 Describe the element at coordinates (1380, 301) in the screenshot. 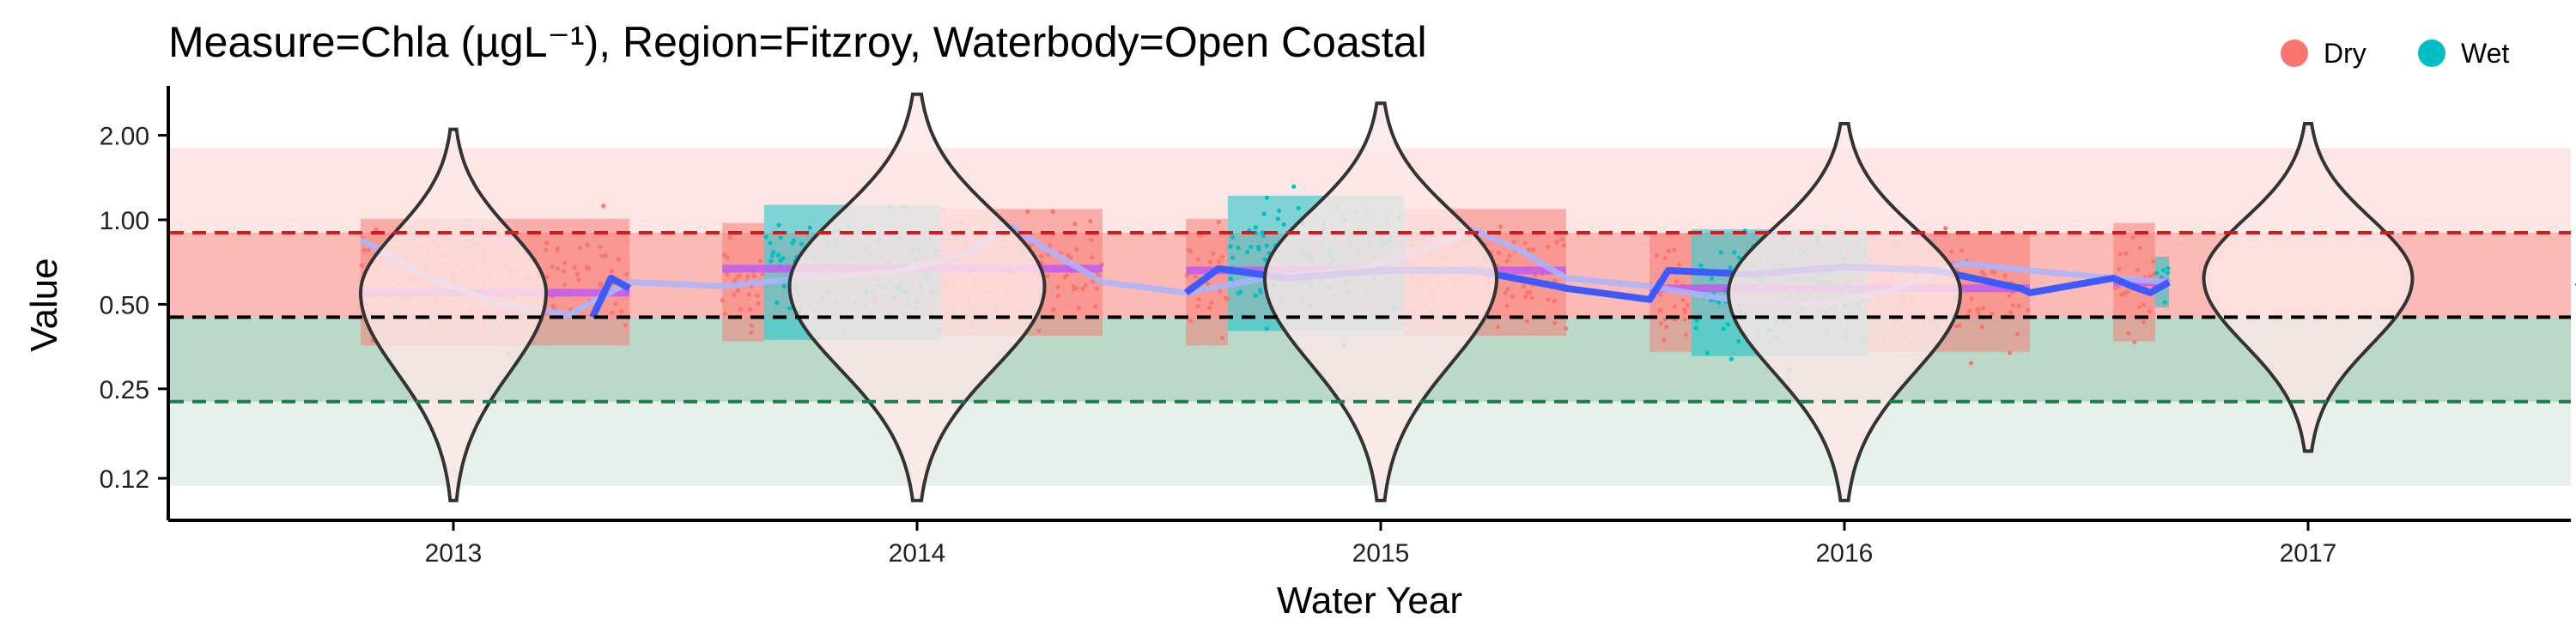

I see `violin-2015` at that location.